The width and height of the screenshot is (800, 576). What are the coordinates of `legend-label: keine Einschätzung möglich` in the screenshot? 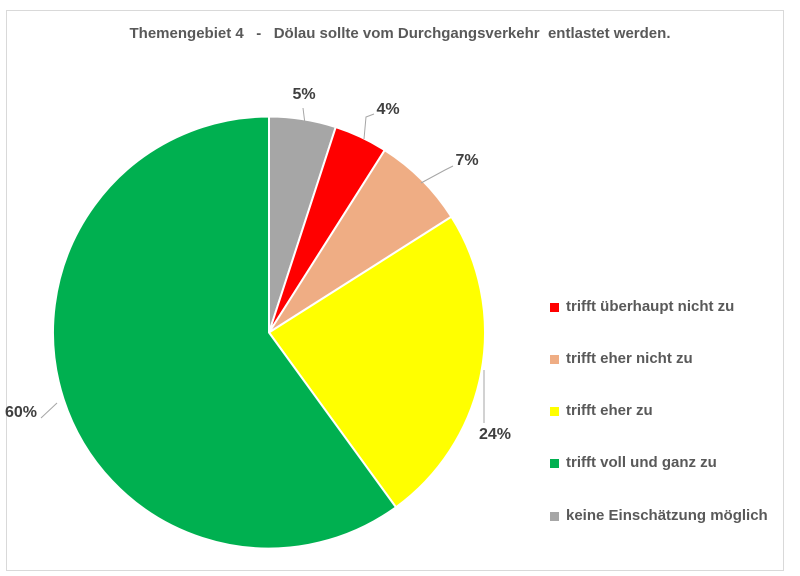 It's located at (667, 515).